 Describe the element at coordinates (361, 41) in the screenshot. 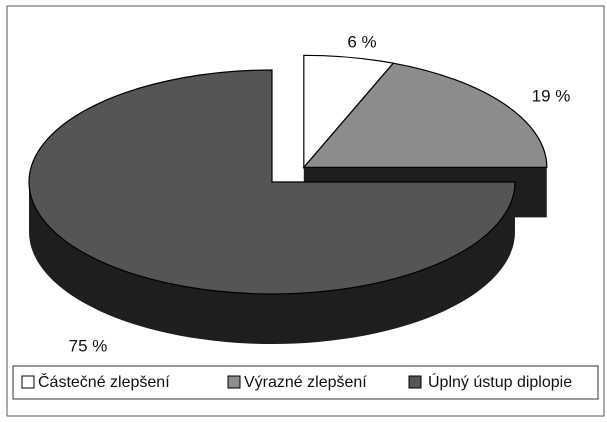

I see `data-label: 6 %` at that location.